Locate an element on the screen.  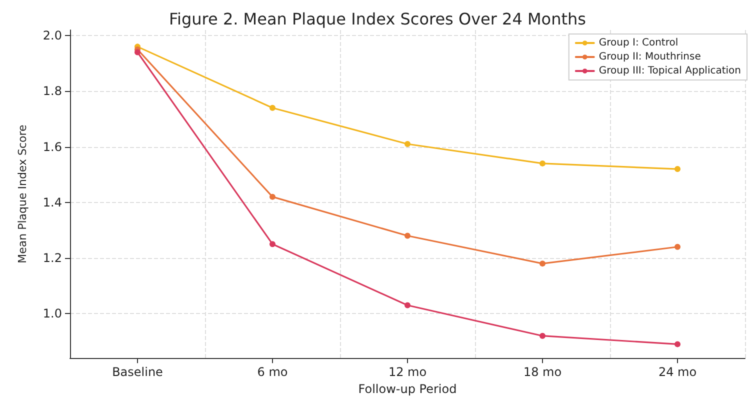
legend-label: Group III: Topical Application is located at coordinates (670, 71).